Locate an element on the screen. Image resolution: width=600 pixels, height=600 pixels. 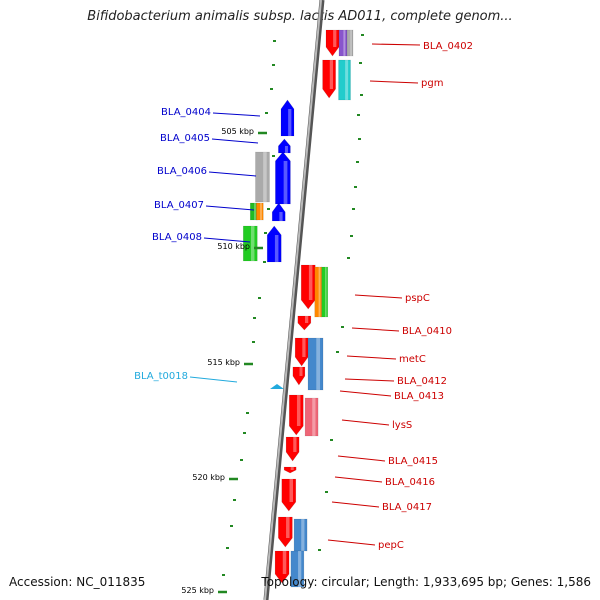
gene-label: BLA_0408 is located at coordinates (177, 237).